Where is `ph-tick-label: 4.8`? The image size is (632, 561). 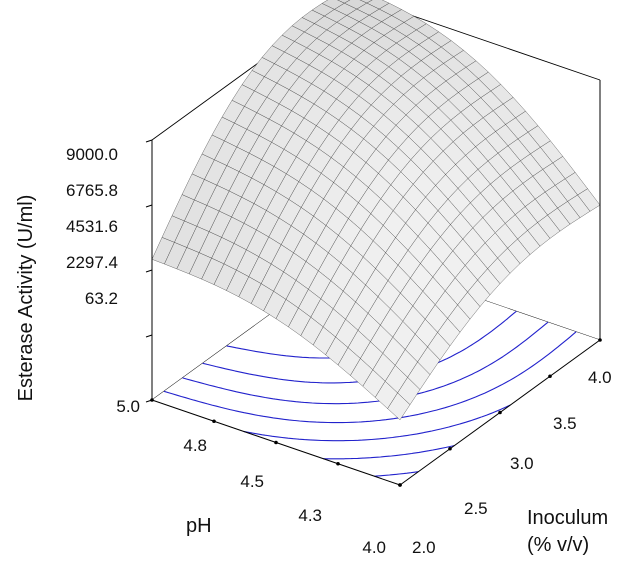
ph-tick-label: 4.8 is located at coordinates (195, 445).